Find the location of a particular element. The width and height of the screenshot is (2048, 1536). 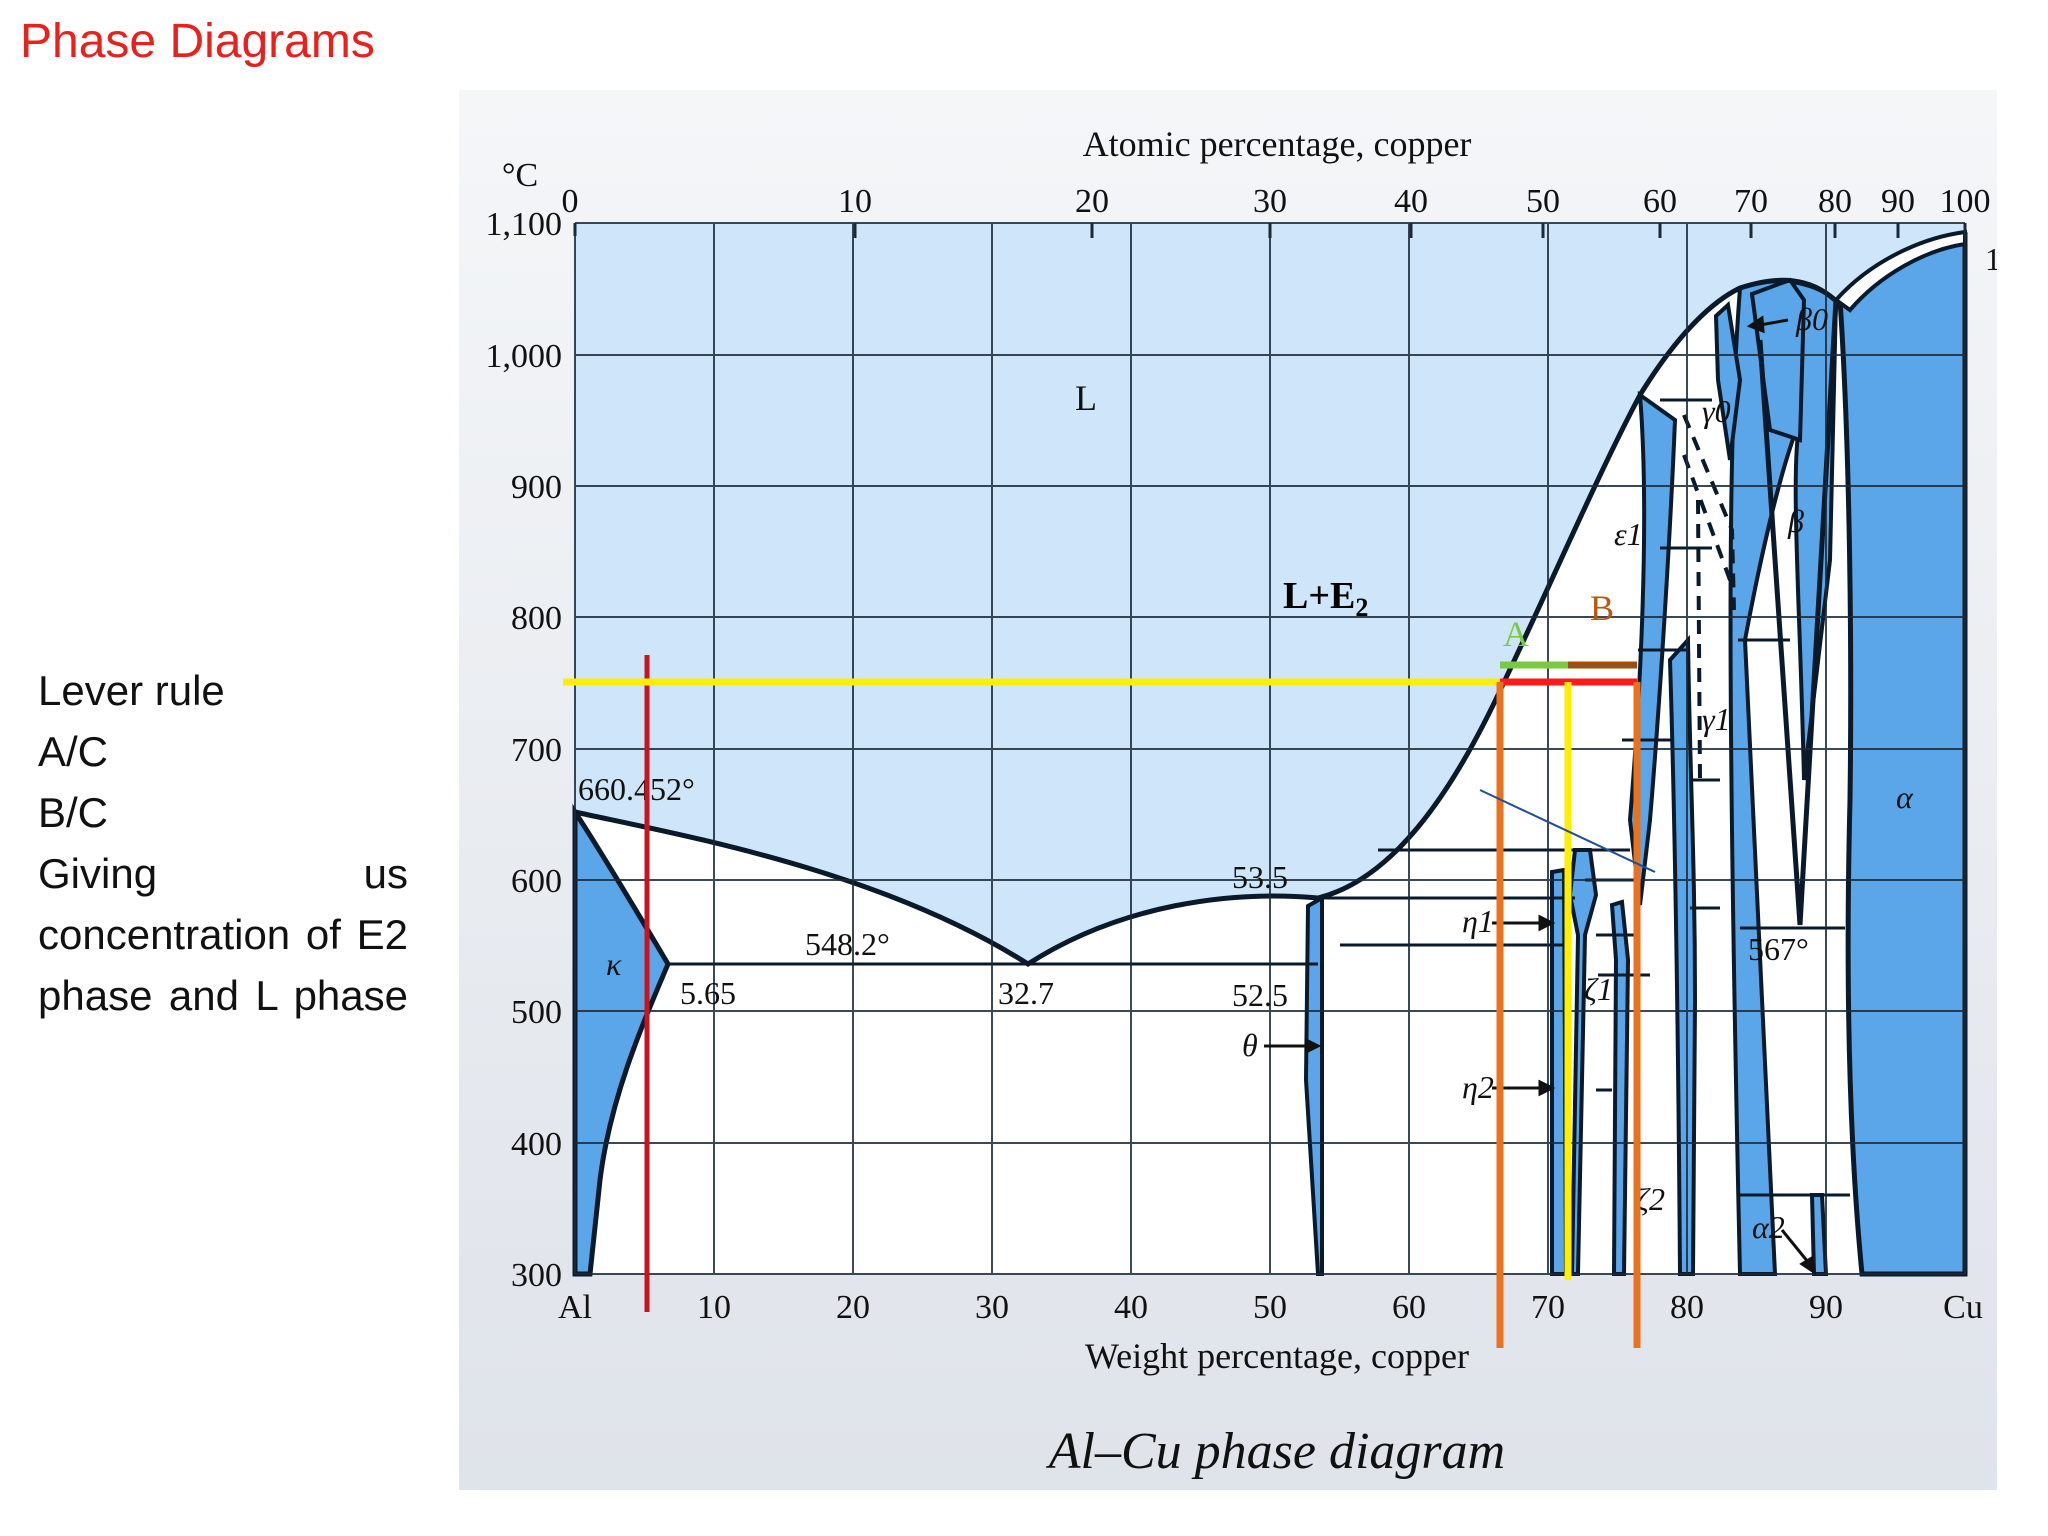

top-tick-label: 70 is located at coordinates (1751, 201).